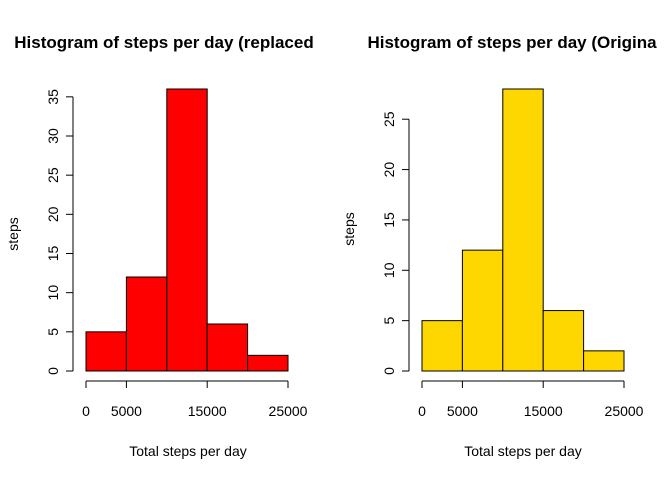  Describe the element at coordinates (53, 97) in the screenshot. I see `y-tick-label: 35` at that location.